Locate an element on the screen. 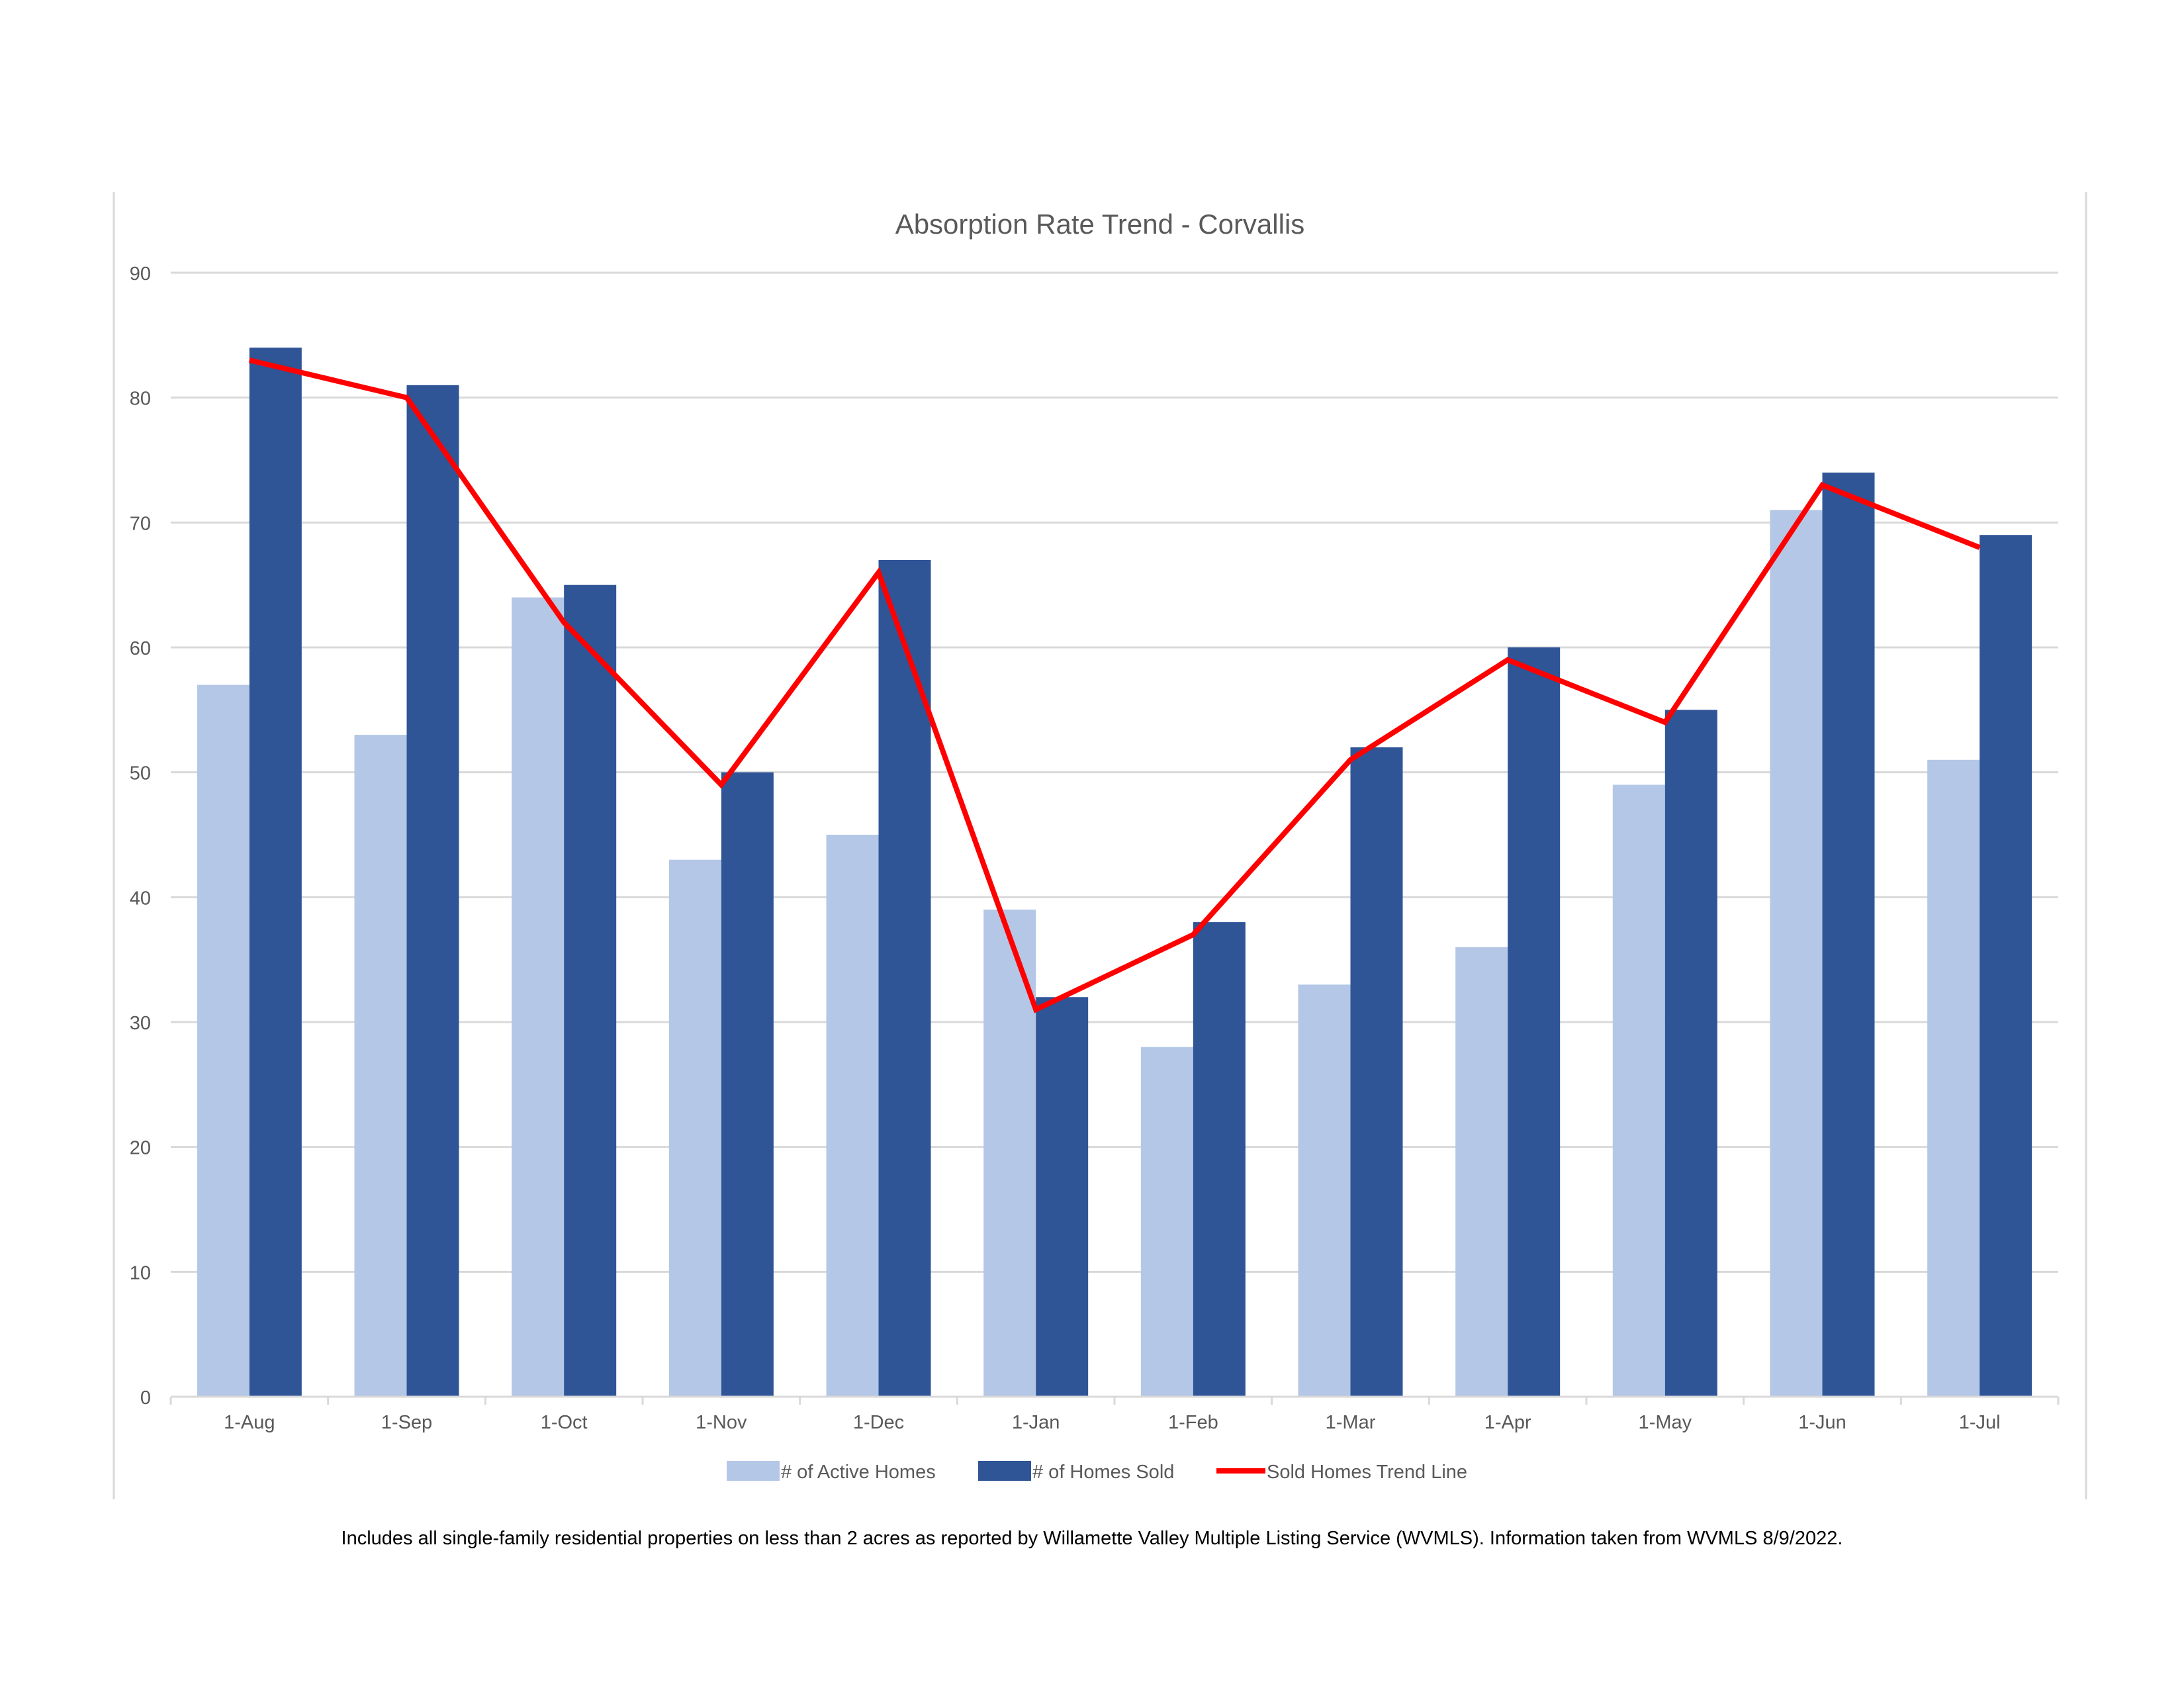 This screenshot has width=2184, height=1688. x-tick-label: 1-Jan is located at coordinates (1036, 1422).